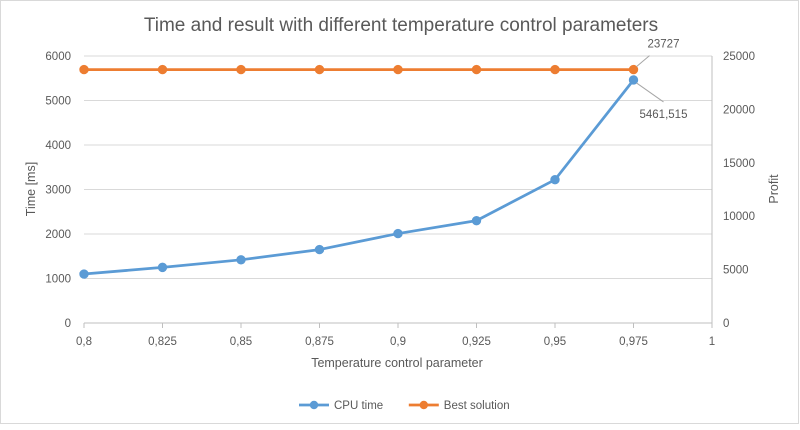 Image resolution: width=800 pixels, height=430 pixels. What do you see at coordinates (319, 342) in the screenshot?
I see `x-tick-label: 0,875` at bounding box center [319, 342].